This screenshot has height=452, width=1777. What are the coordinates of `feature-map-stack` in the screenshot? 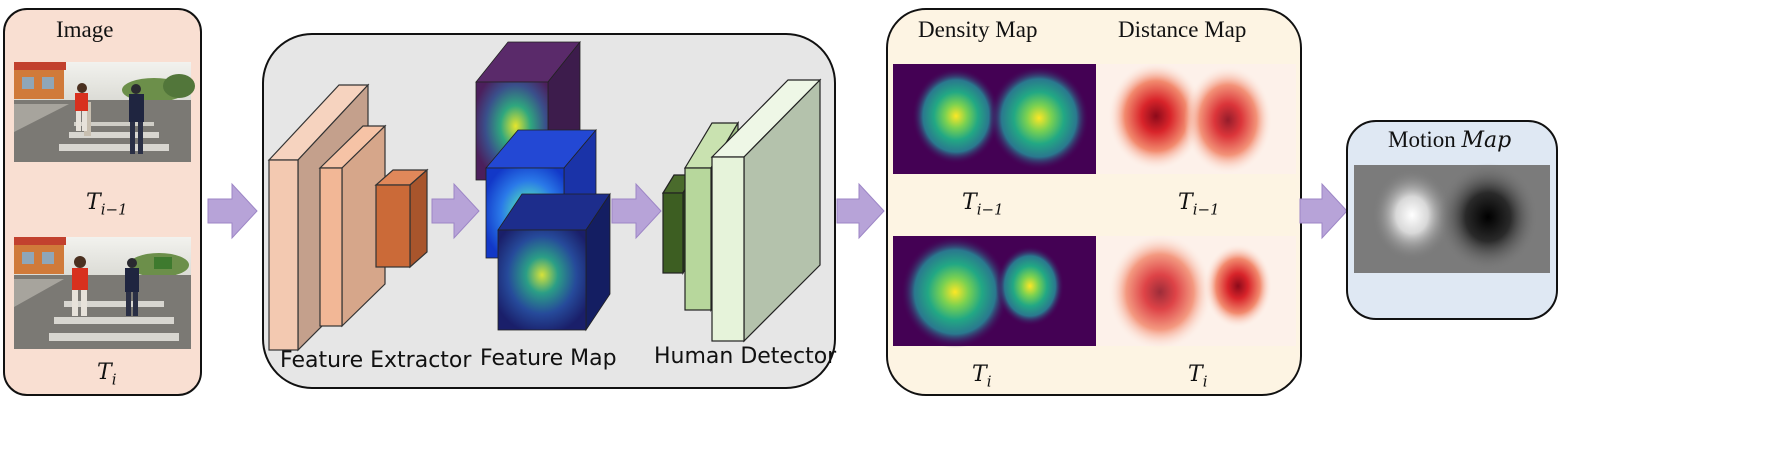 It's located at (543, 186).